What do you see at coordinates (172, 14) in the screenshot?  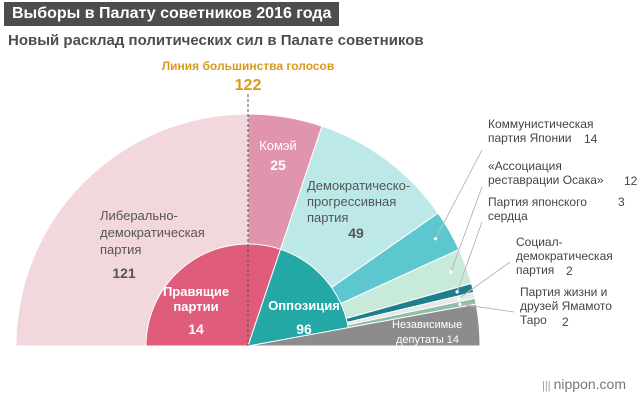 I see `chart-title: Выборы в Палату советников 2016 года` at bounding box center [172, 14].